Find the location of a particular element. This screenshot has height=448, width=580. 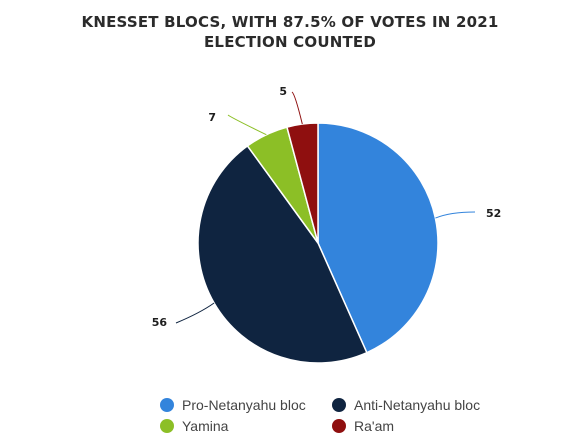

pie-slice-ra-am is located at coordinates (302, 183).